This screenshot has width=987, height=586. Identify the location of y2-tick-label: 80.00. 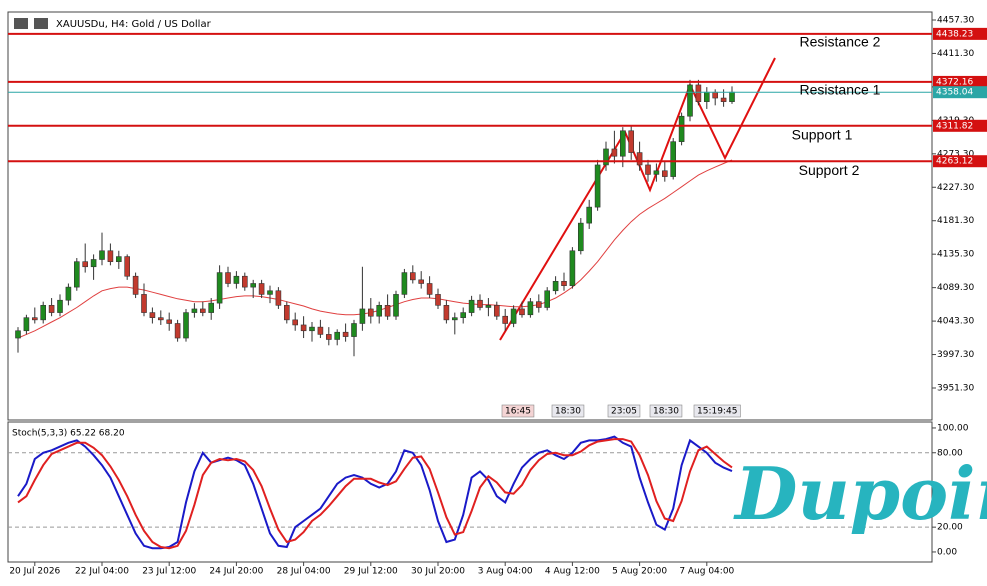
(950, 453).